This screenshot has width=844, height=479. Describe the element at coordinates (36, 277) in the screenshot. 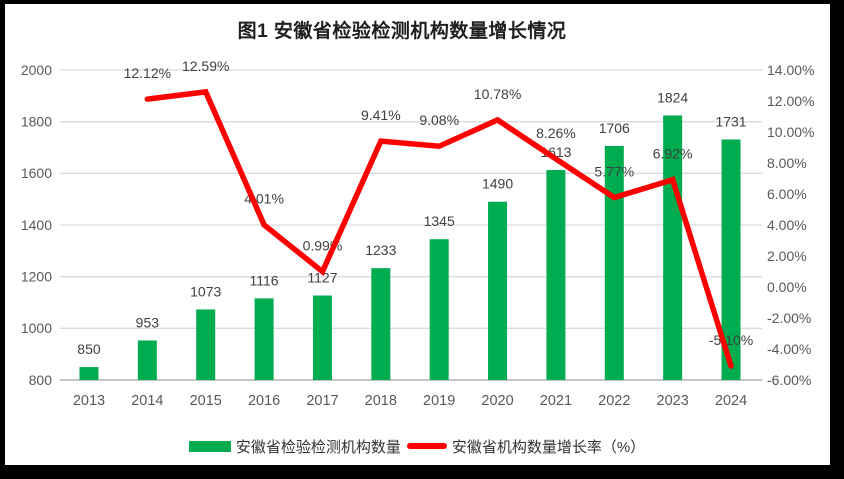

I see `y-axis-left-tick-label: 1200` at that location.